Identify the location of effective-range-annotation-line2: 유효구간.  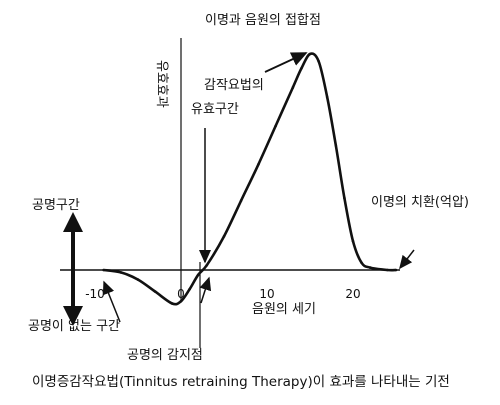
(215, 109).